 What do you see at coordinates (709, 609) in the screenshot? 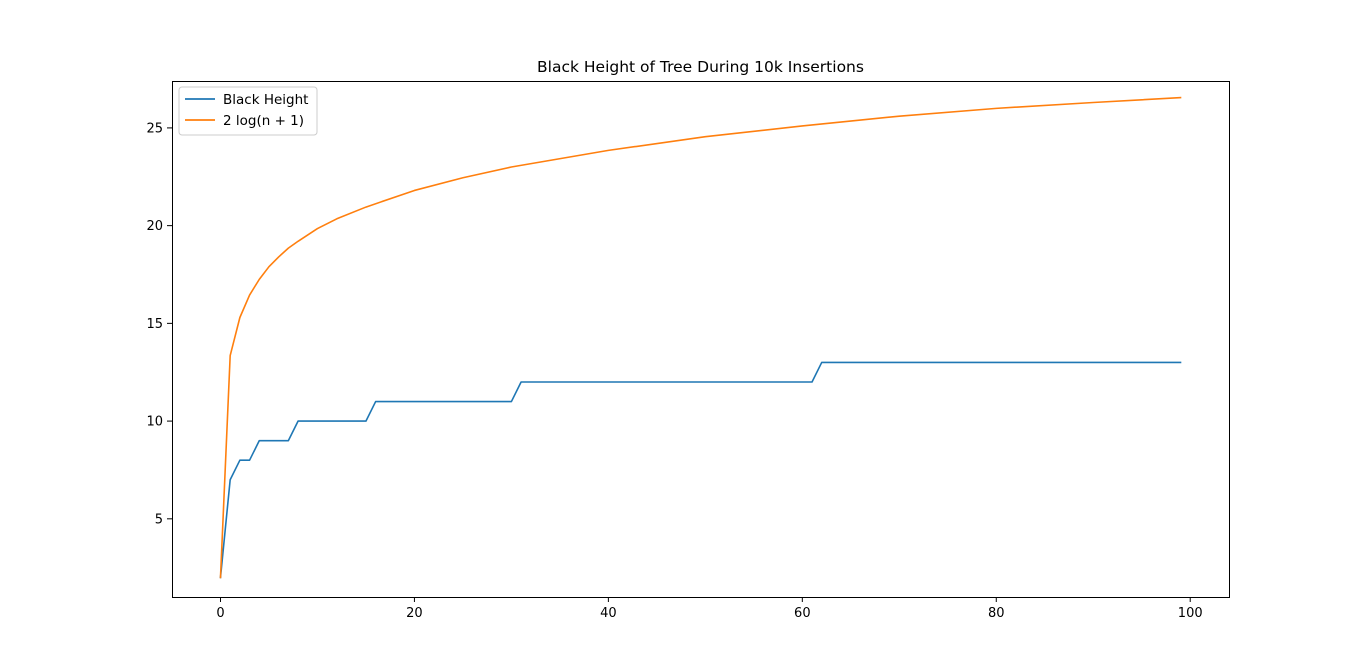
I see `x-axis: 0 20 40 60 80 100` at bounding box center [709, 609].